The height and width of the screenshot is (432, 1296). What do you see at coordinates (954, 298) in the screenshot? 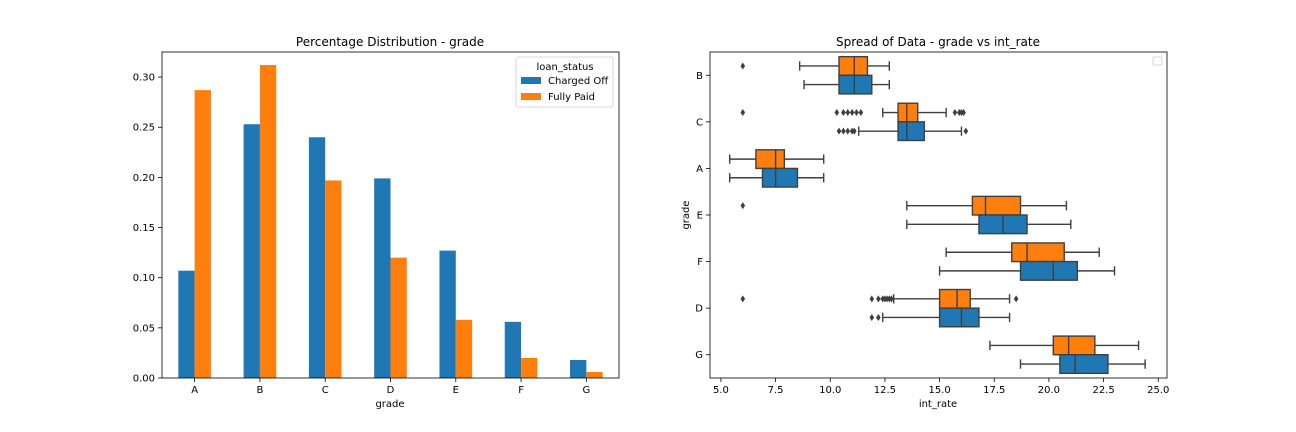
I see `box-fully-paid-d` at bounding box center [954, 298].